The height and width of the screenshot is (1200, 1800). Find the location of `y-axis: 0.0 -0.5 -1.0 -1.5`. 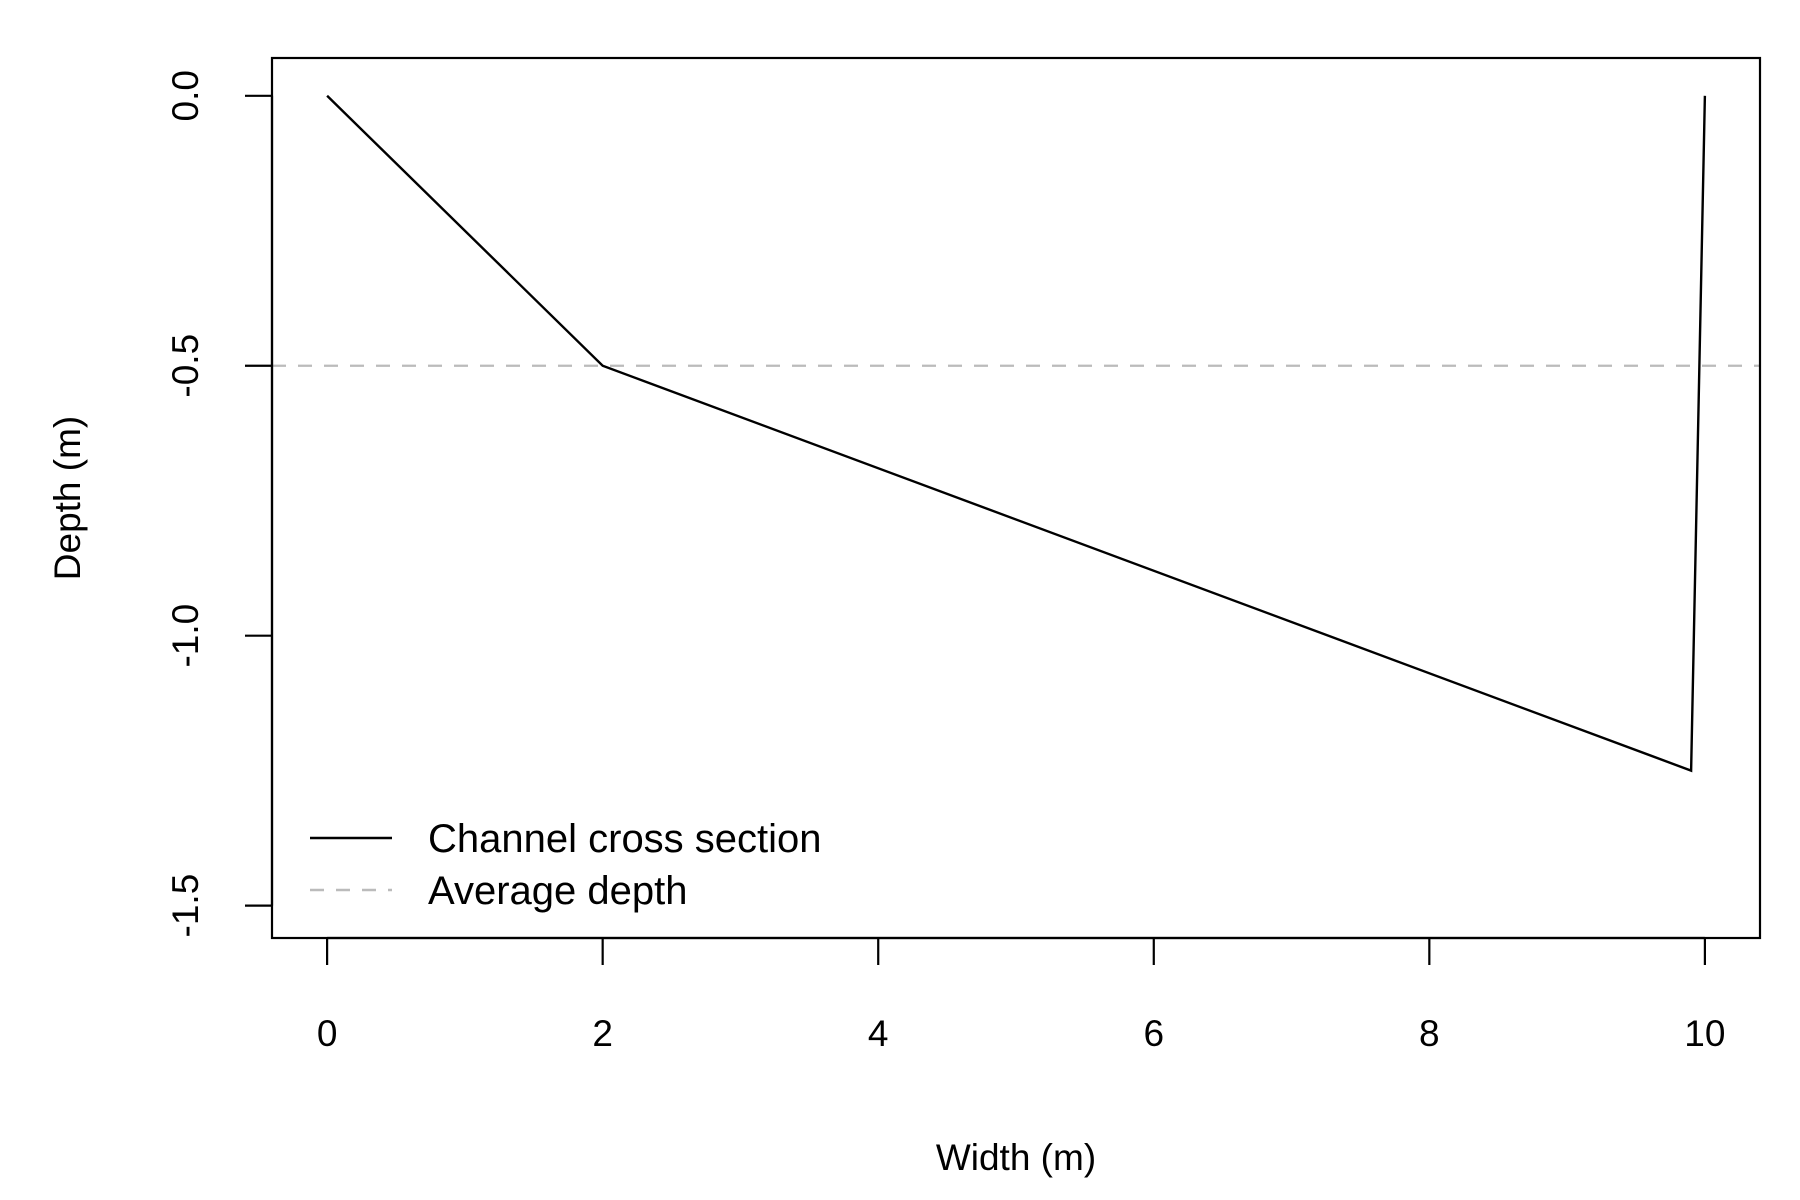

y-axis: 0.0 -0.5 -1.0 -1.5 is located at coordinates (219, 504).